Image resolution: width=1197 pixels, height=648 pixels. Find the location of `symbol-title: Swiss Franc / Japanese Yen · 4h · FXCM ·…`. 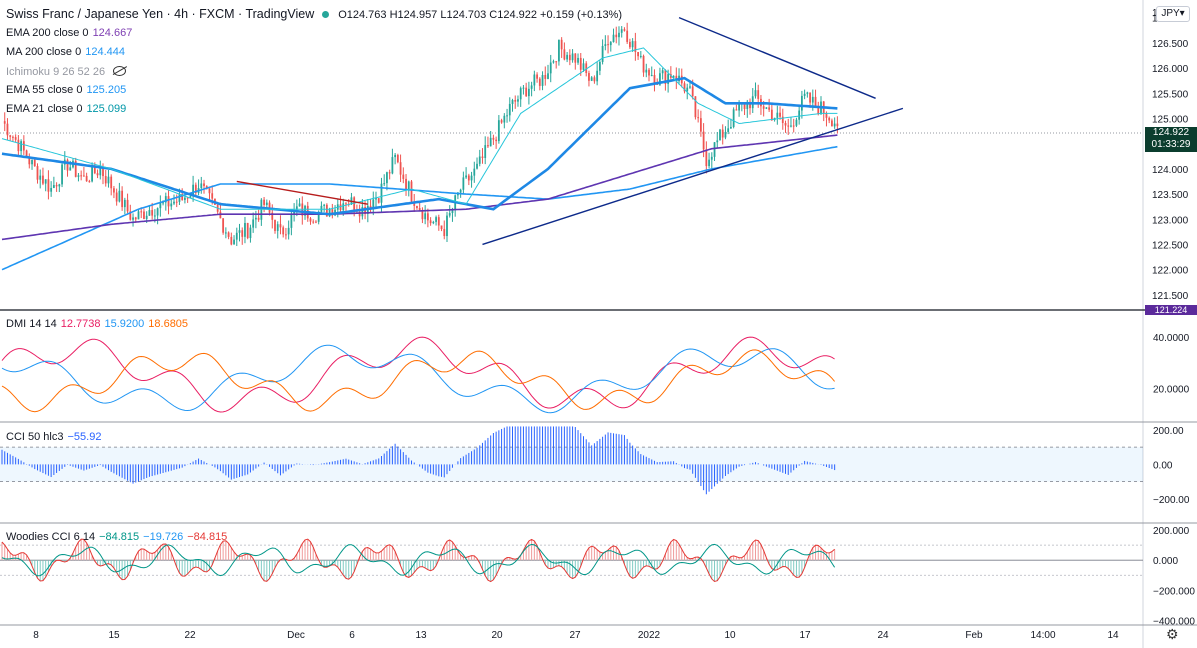

symbol-title: Swiss Franc / Japanese Yen · 4h · FXCM ·… is located at coordinates (160, 14).